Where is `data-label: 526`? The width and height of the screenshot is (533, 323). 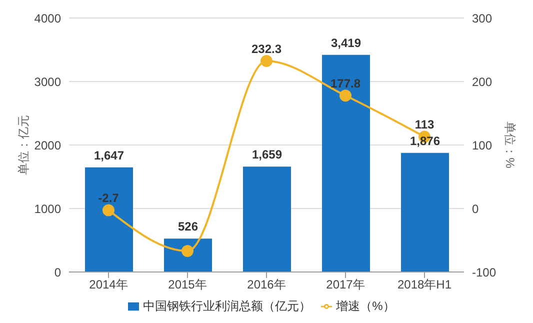 data-label: 526 is located at coordinates (188, 227).